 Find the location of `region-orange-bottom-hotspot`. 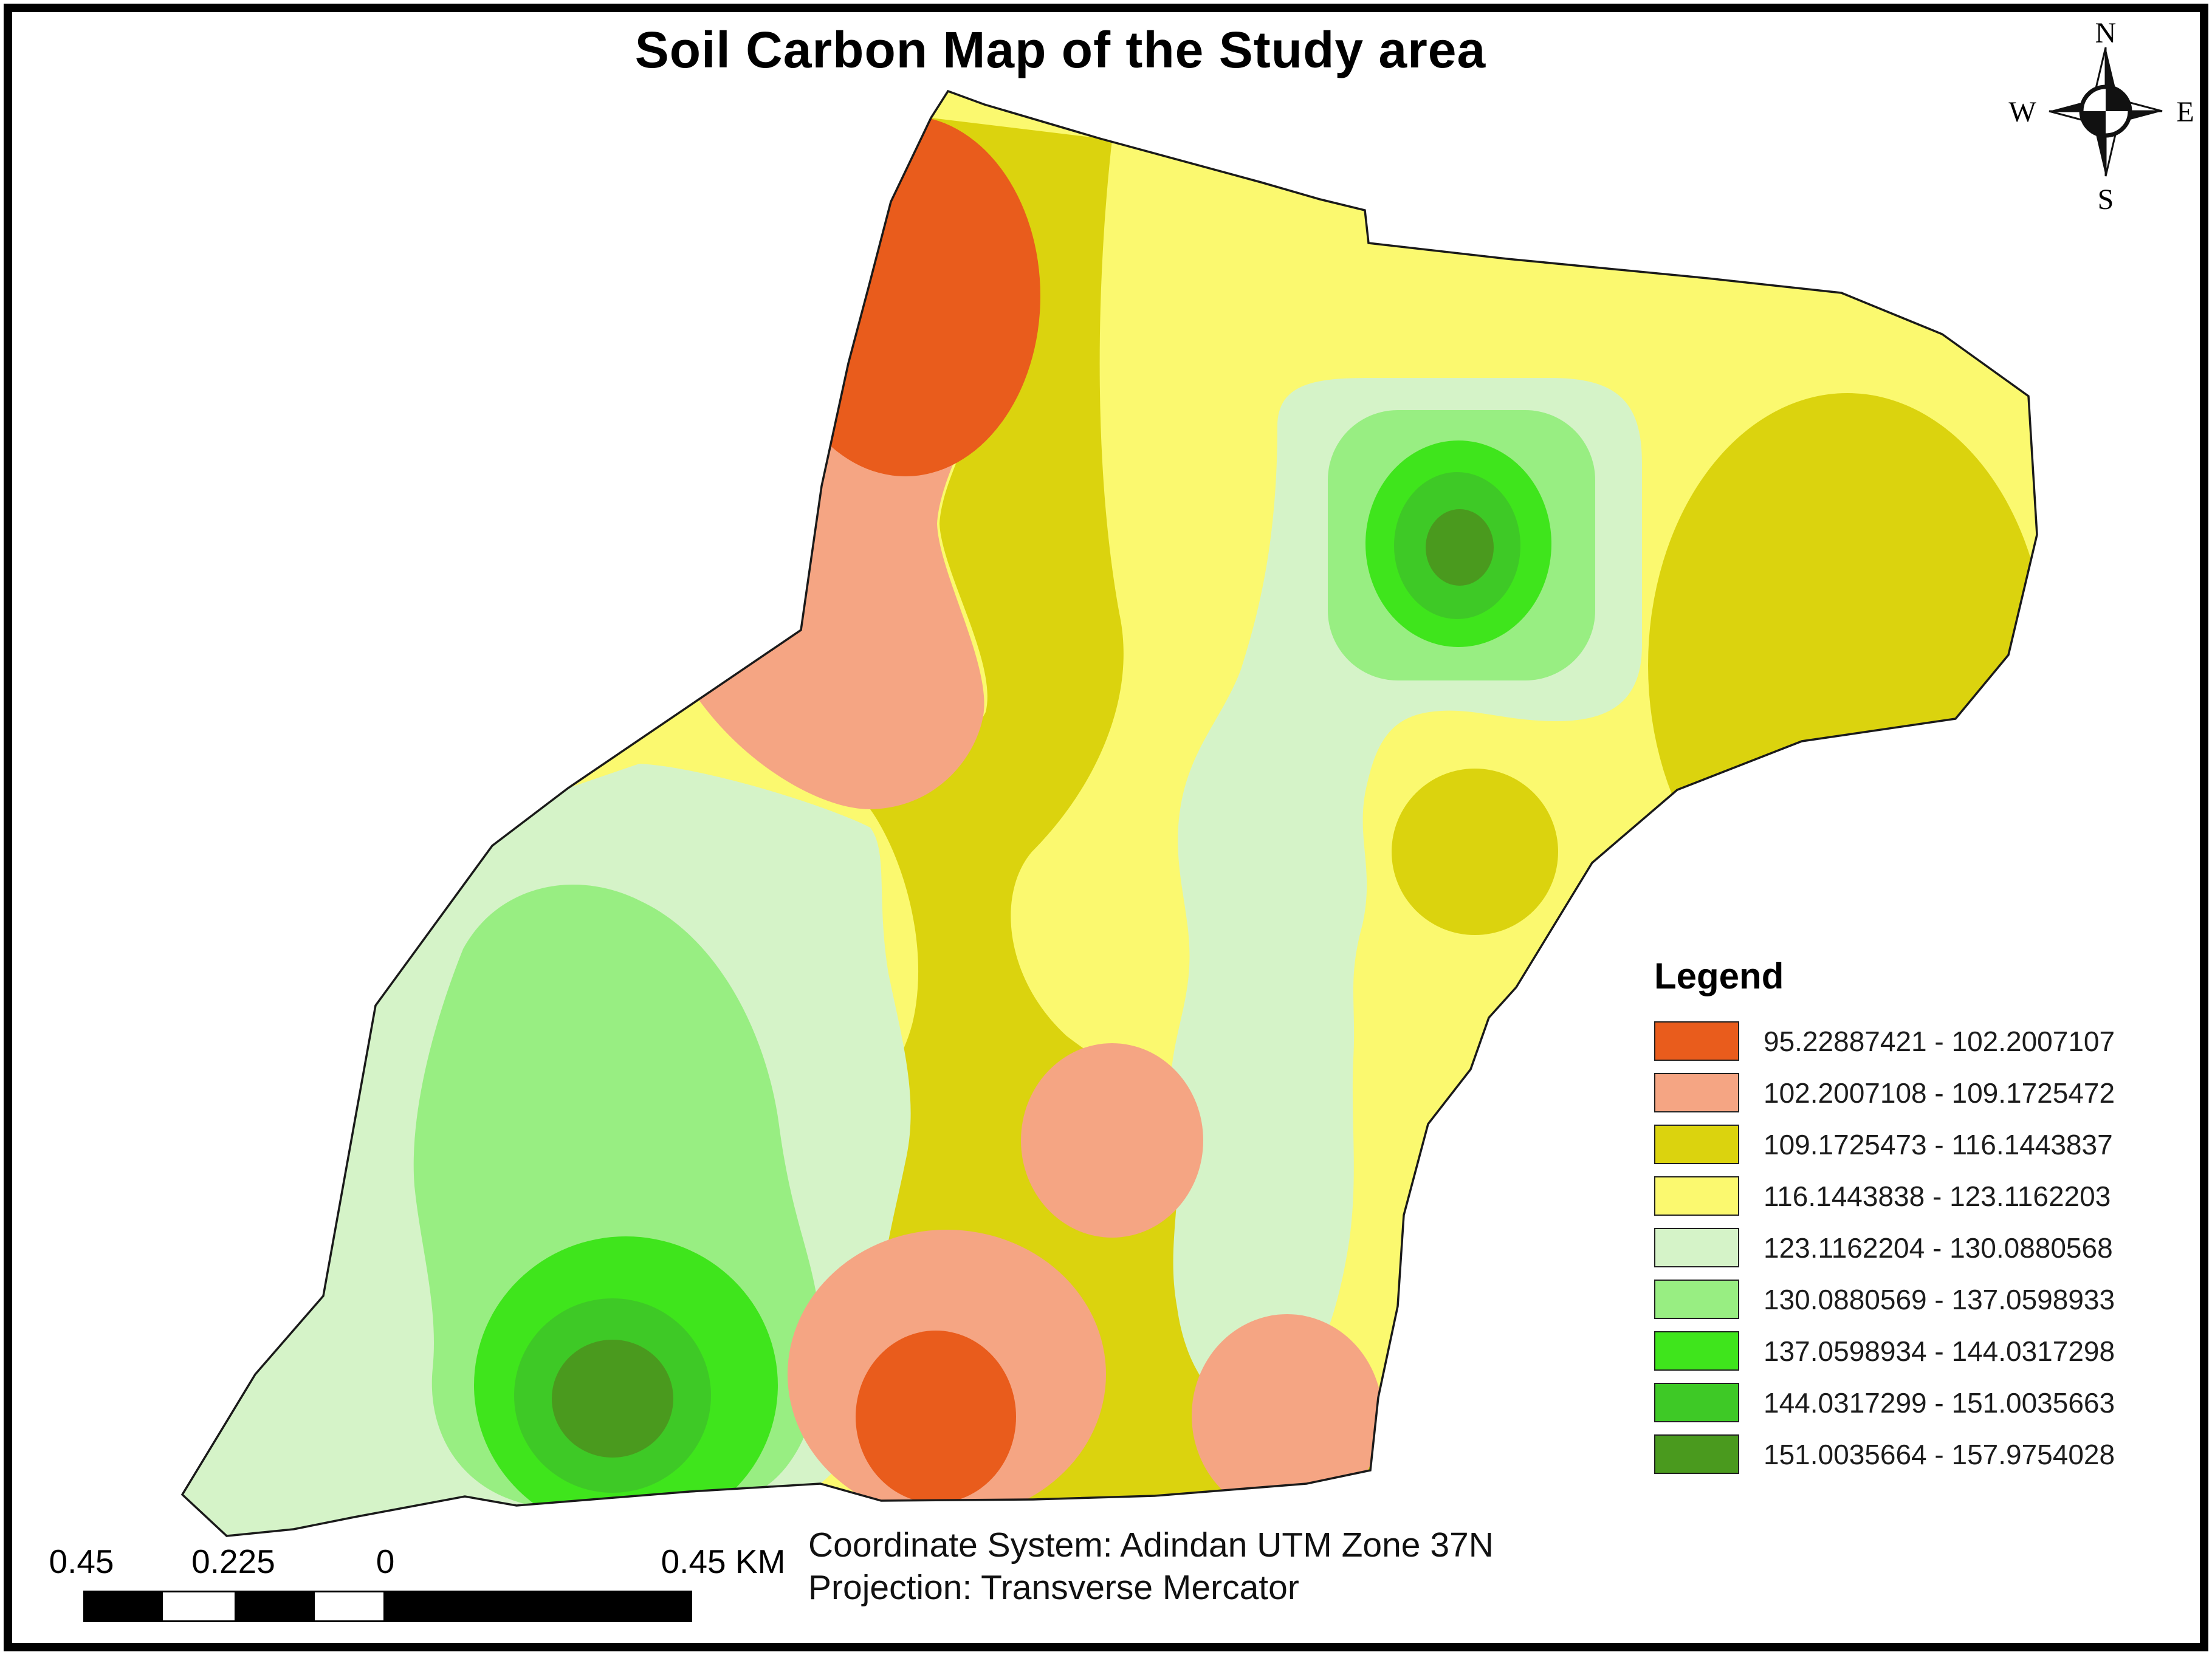

region-orange-bottom-hotspot is located at coordinates (936, 1417).